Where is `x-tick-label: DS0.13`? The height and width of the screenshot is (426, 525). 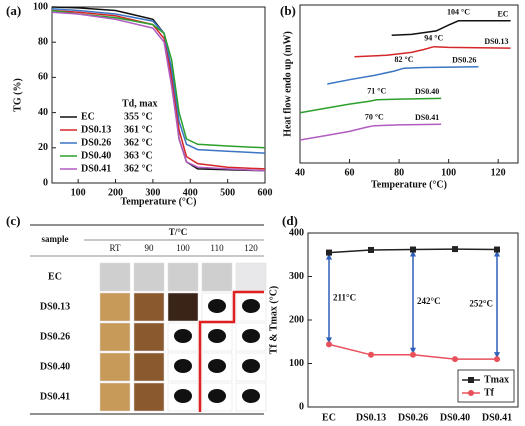 x-tick-label: DS0.13 is located at coordinates (371, 417).